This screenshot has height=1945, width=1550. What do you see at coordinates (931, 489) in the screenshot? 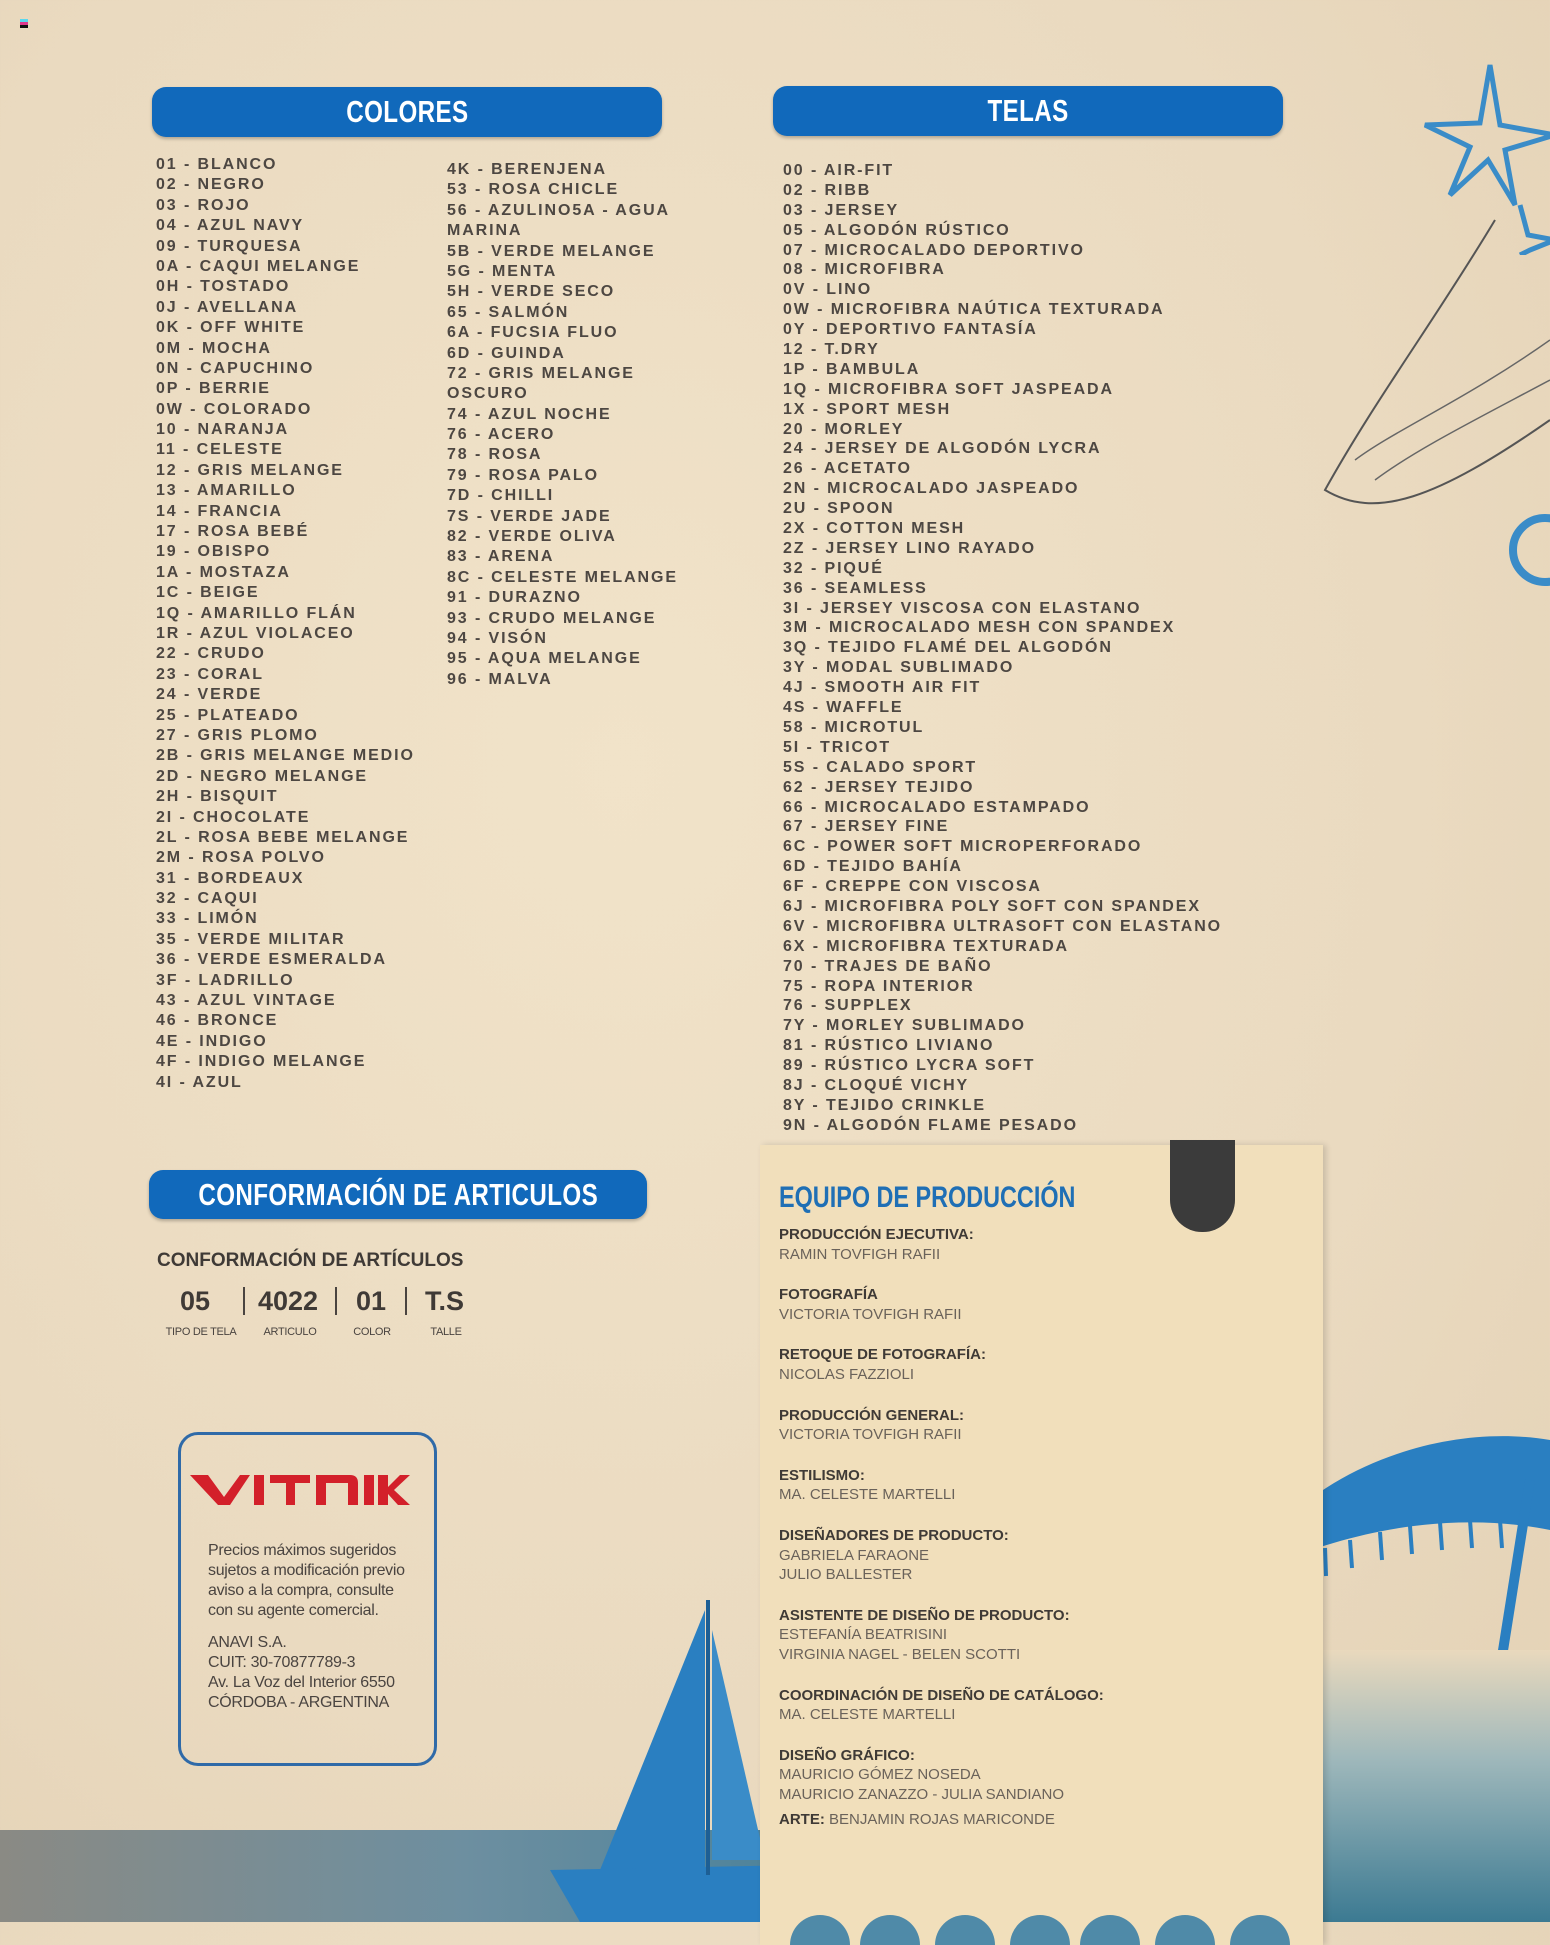
I see `tela-item: 2N - MICROCALADO JASPEADO` at bounding box center [931, 489].